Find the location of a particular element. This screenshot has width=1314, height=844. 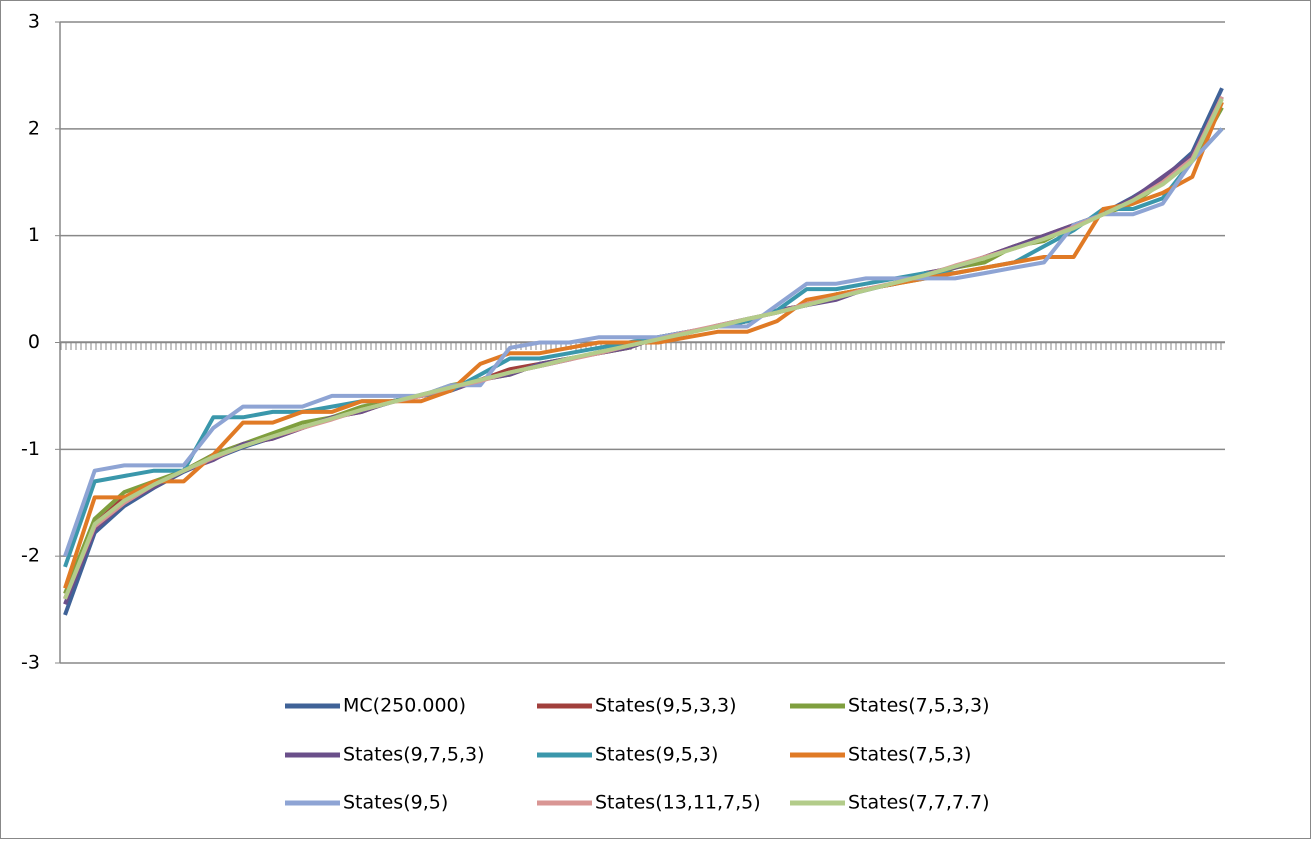

x-axis-ticks is located at coordinates (642, 346).